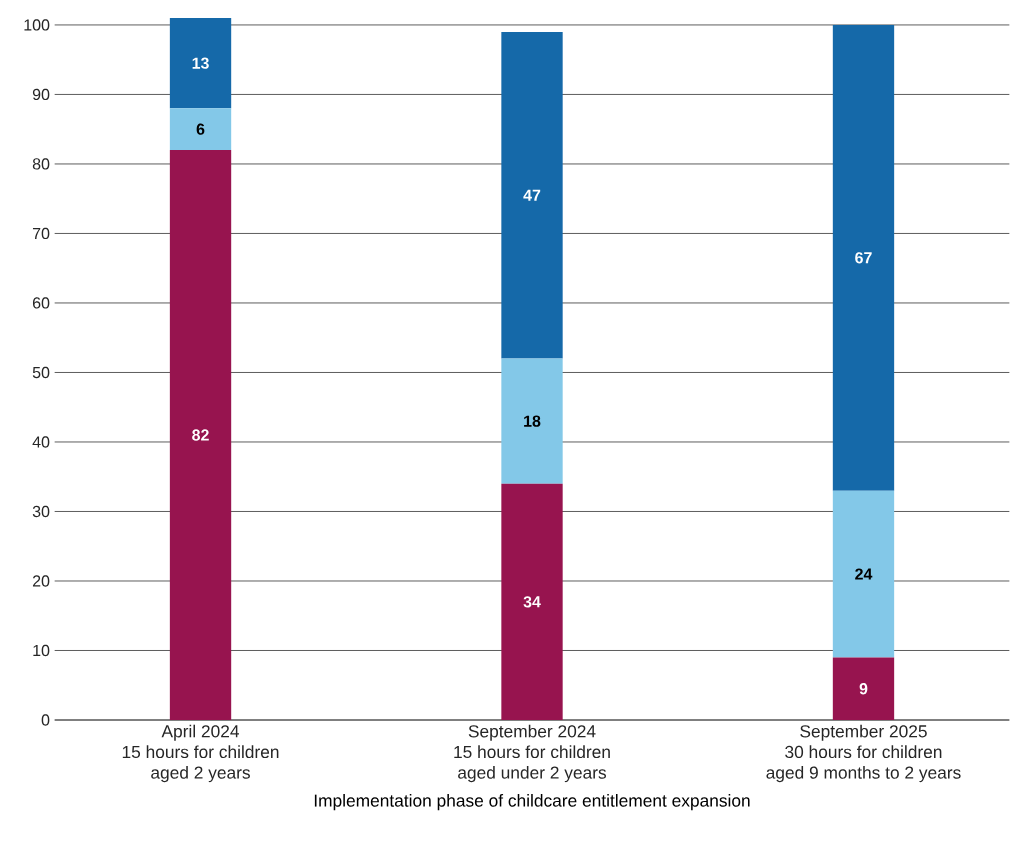  What do you see at coordinates (41, 233) in the screenshot?
I see `y-tick-label: 70` at bounding box center [41, 233].